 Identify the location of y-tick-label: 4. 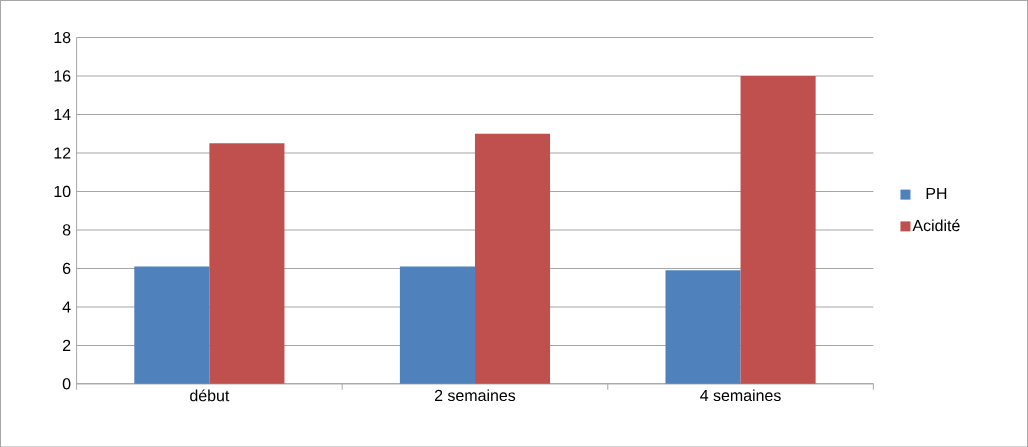
(66, 307).